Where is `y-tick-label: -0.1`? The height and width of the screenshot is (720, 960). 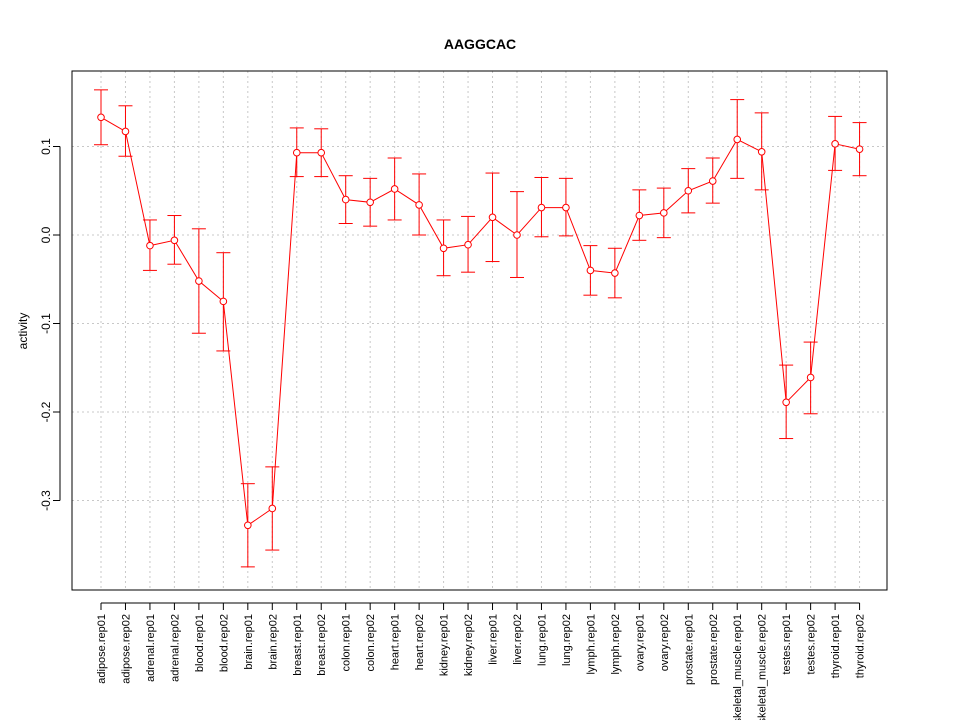 y-tick-label: -0.1 is located at coordinates (46, 323).